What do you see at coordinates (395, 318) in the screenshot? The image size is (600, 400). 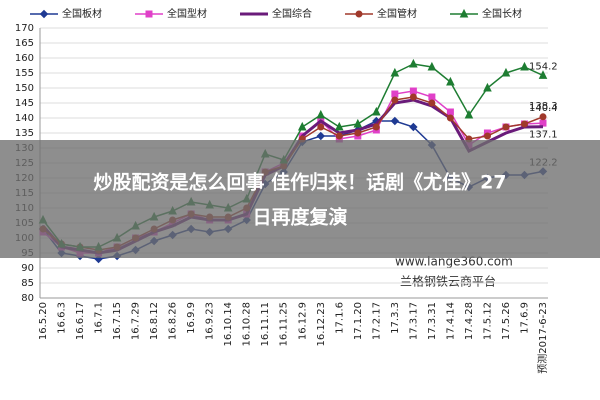 I see `x-tick-label: 17.3.3` at bounding box center [395, 318].